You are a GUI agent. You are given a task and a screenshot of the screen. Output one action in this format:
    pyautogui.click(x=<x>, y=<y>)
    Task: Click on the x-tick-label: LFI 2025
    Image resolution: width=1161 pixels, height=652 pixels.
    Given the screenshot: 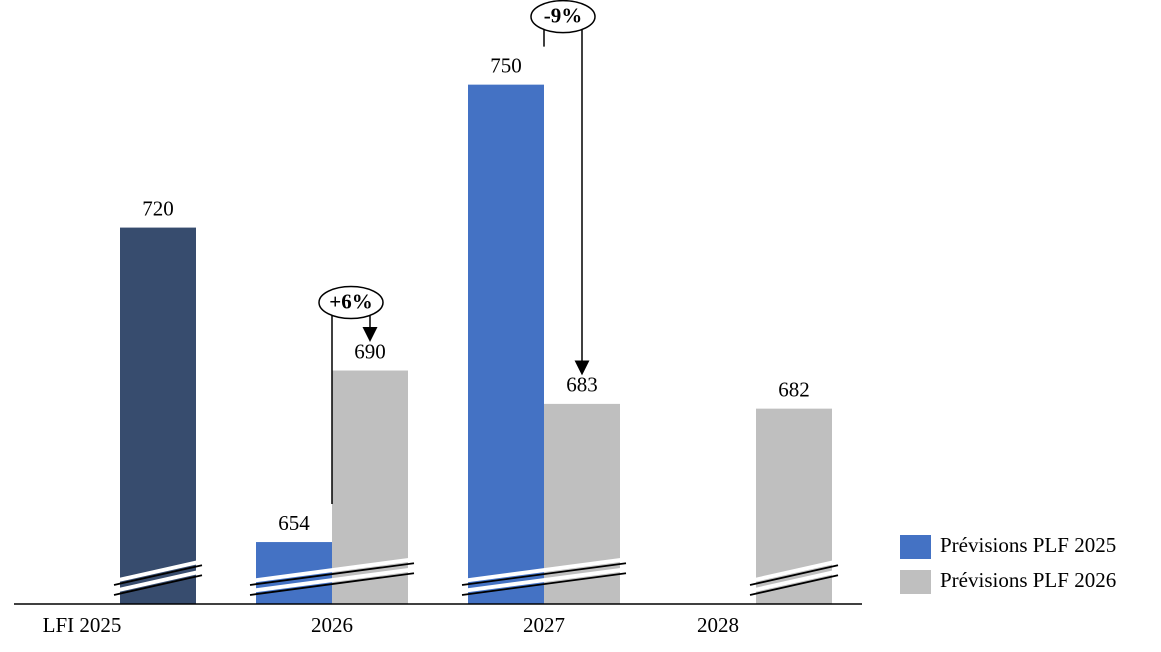 What is the action you would take?
    pyautogui.click(x=82, y=625)
    